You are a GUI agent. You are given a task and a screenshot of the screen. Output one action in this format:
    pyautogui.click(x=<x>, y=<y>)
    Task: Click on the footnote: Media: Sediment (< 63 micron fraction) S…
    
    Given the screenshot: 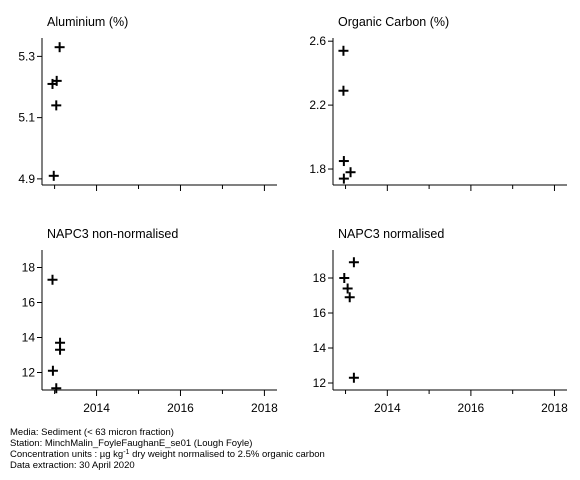 What is the action you would take?
    pyautogui.click(x=167, y=449)
    